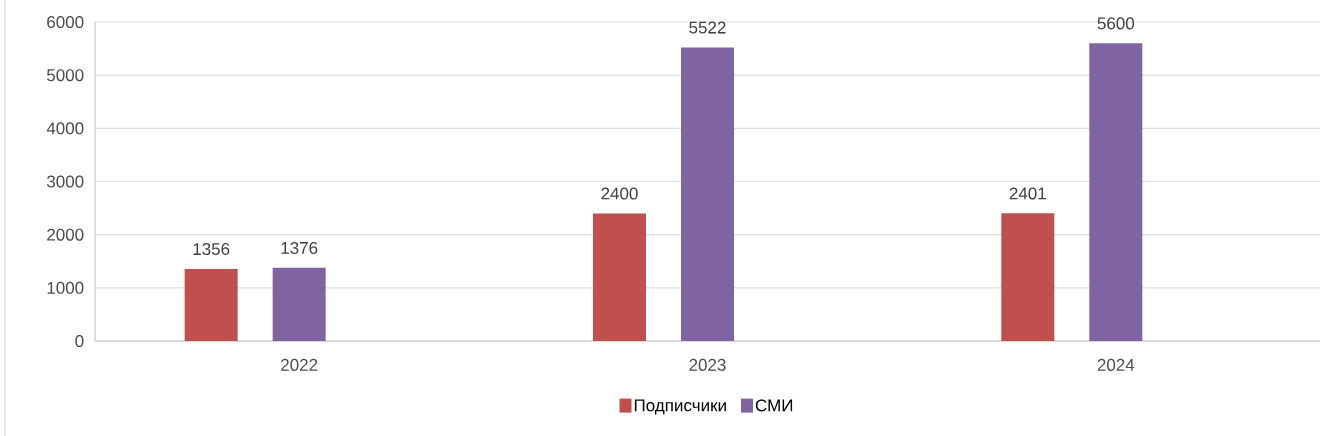  Describe the element at coordinates (65, 128) in the screenshot. I see `y-tick-label: 4000` at that location.